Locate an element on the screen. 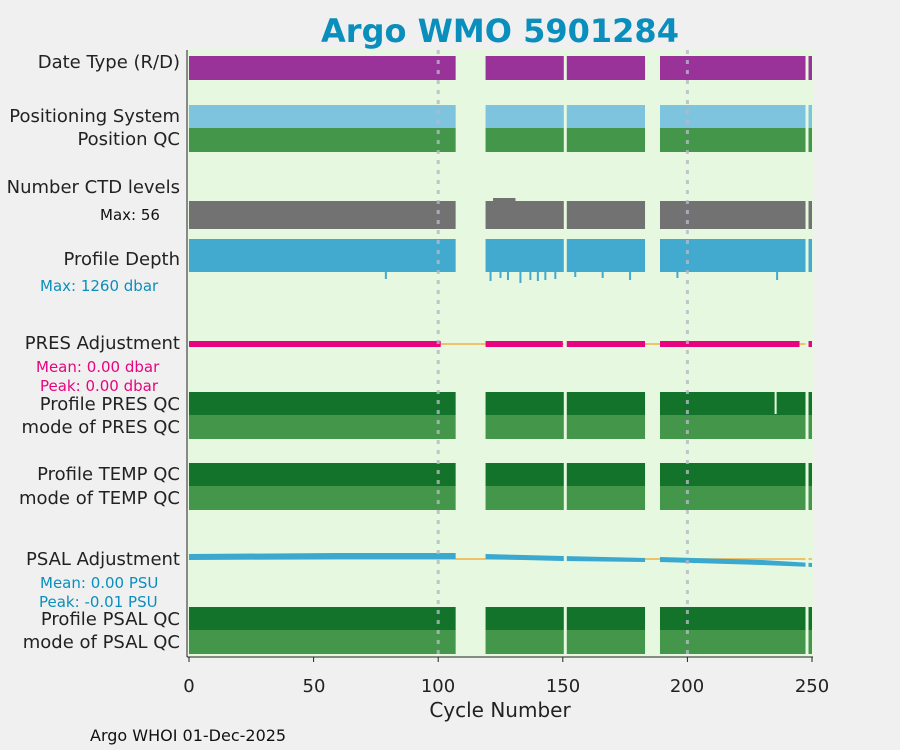 Image resolution: width=900 pixels, height=750 pixels. footer-credit: Argo WHOI 01-Dec-2025 is located at coordinates (188, 735).